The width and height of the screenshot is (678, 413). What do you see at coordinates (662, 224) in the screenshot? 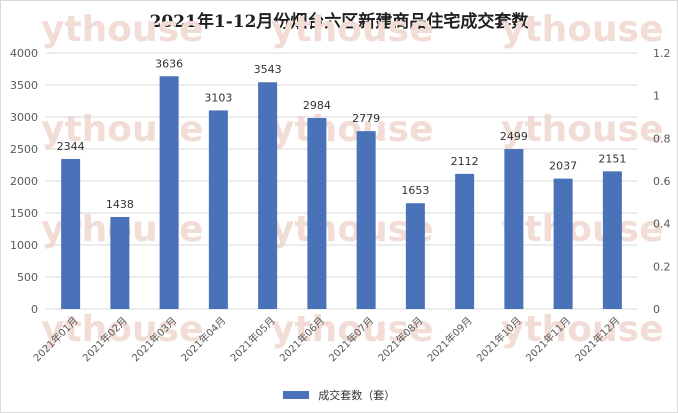
I see `y2-tick-label: 0.4` at bounding box center [662, 224].